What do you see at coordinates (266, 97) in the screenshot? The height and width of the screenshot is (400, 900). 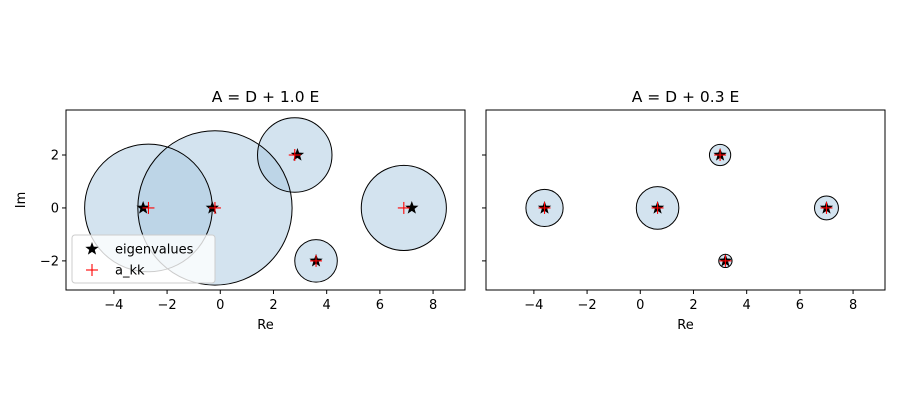 I see `chart-title: A = D + 1.0 E` at bounding box center [266, 97].